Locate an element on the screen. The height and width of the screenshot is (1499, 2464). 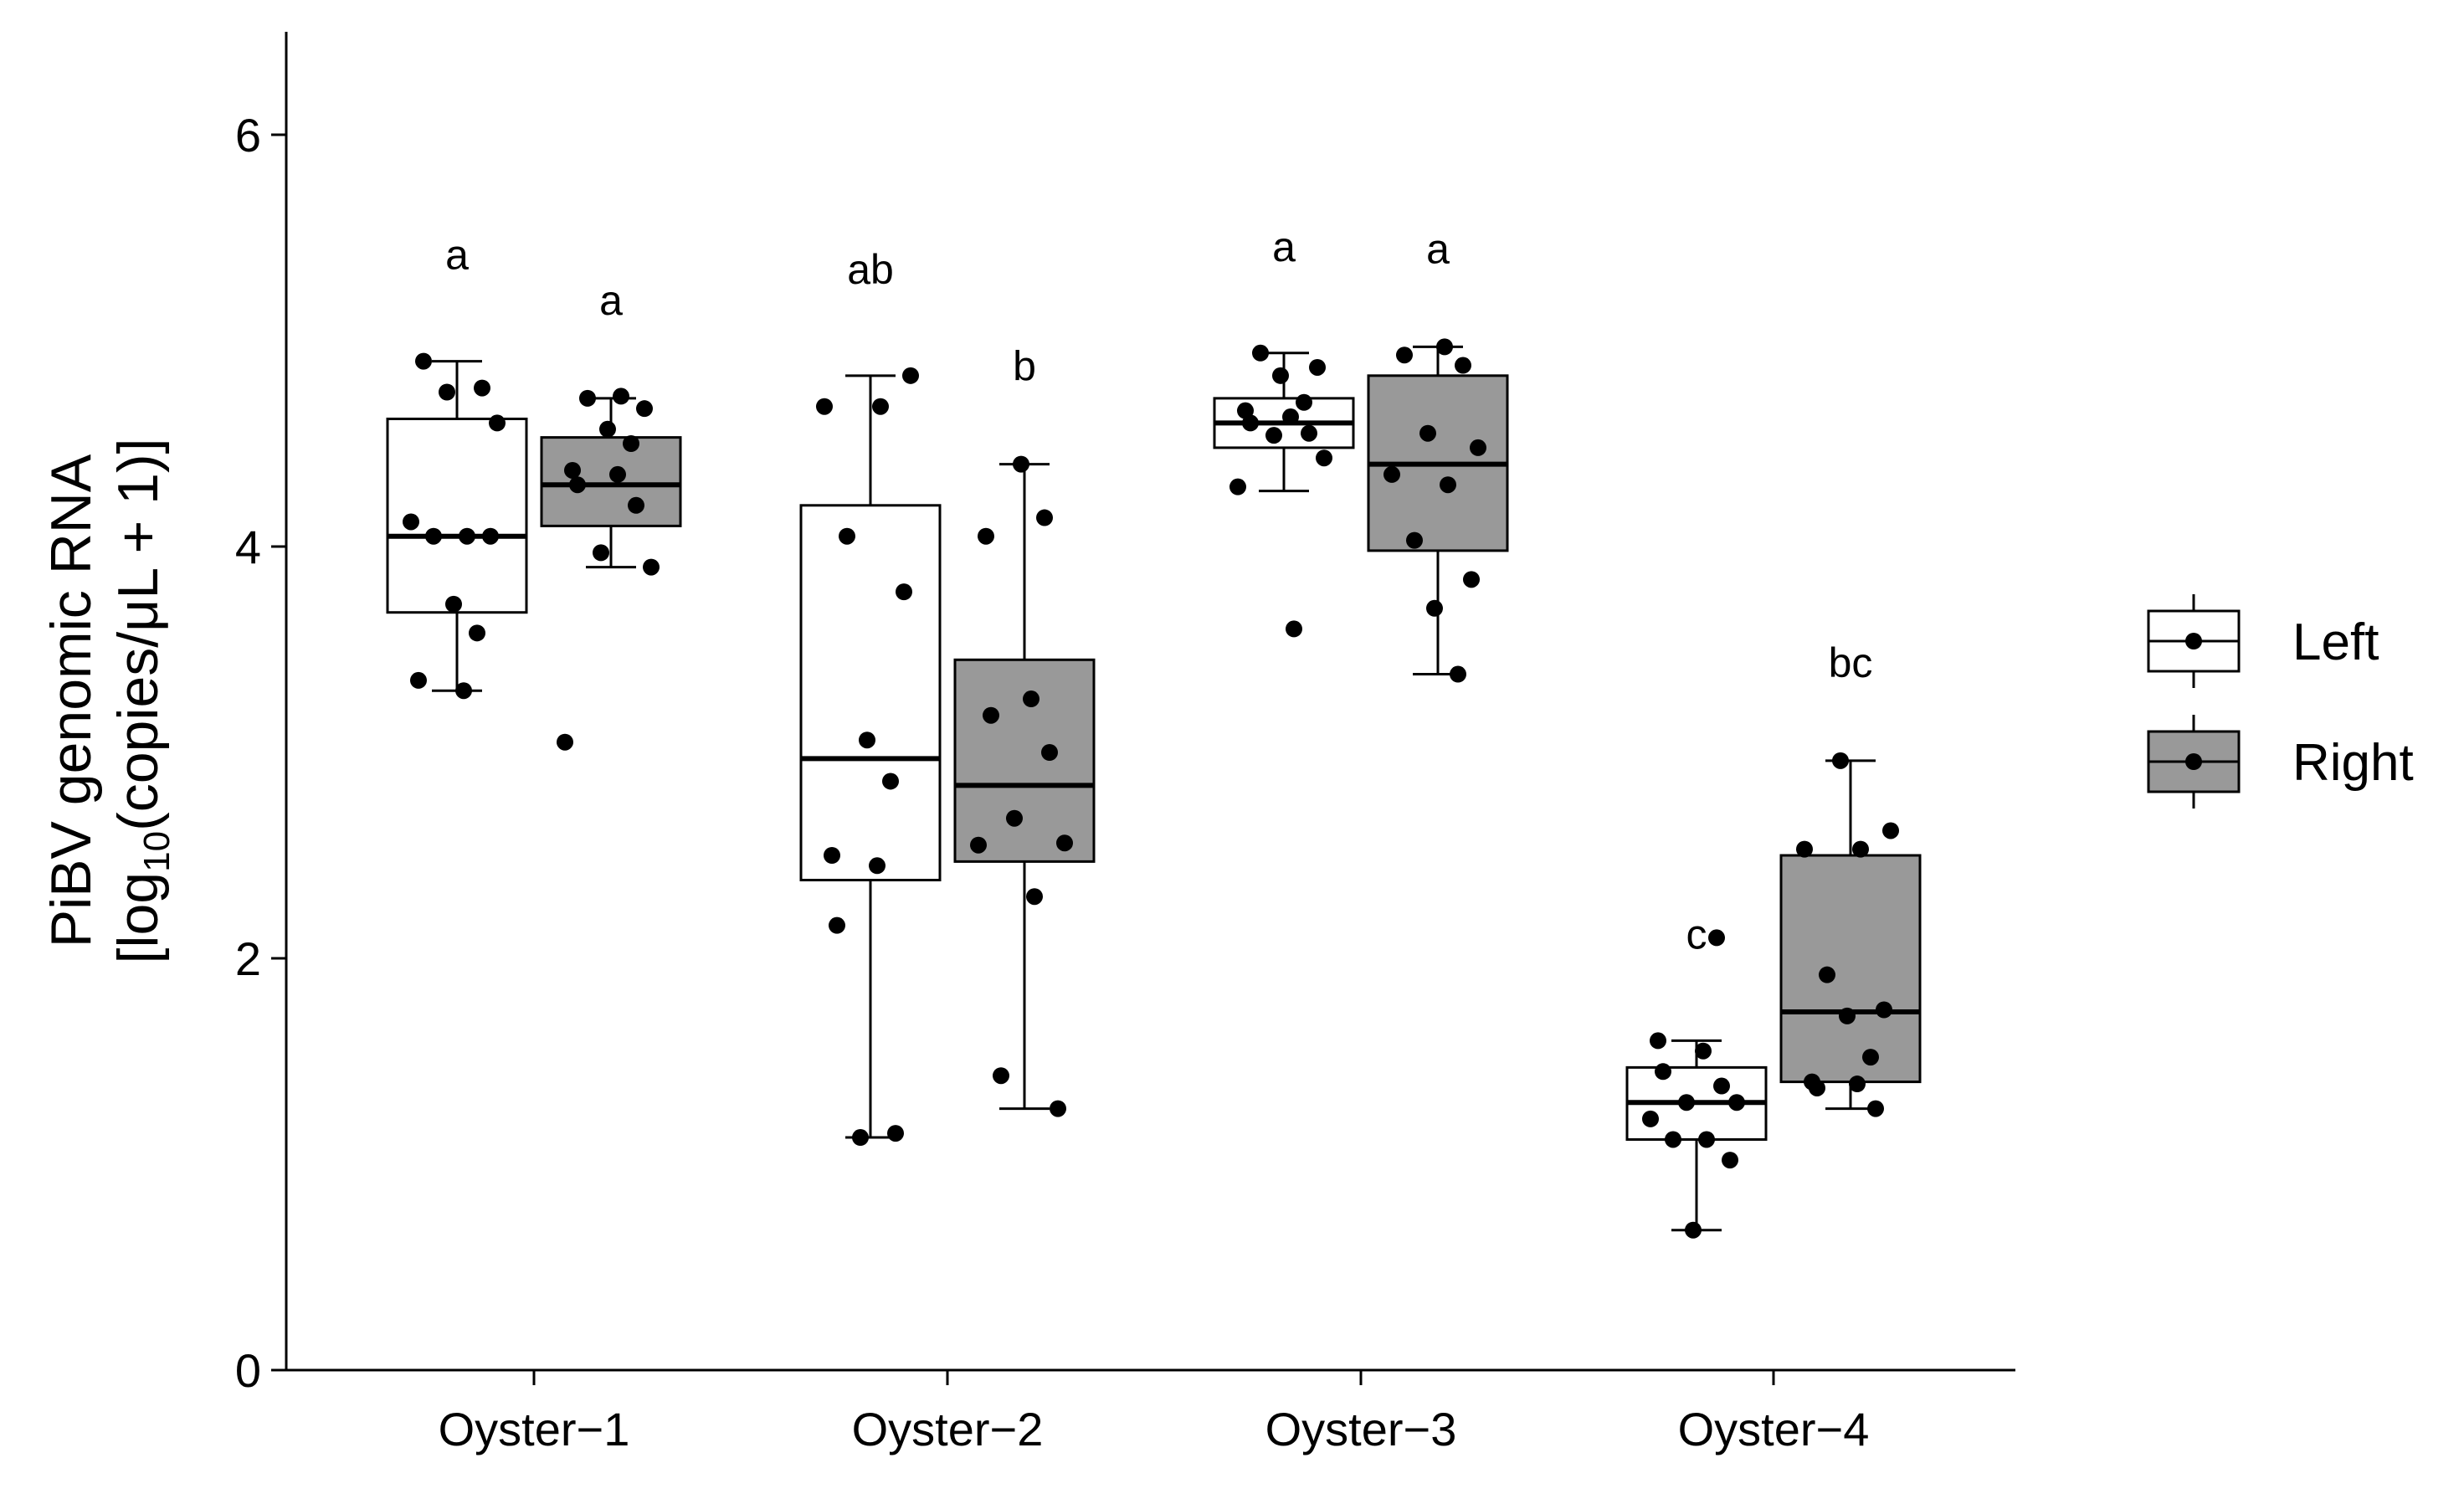
y-axis-title-line2: [log10(copies/μL + 1)] is located at coordinates (141, 700).